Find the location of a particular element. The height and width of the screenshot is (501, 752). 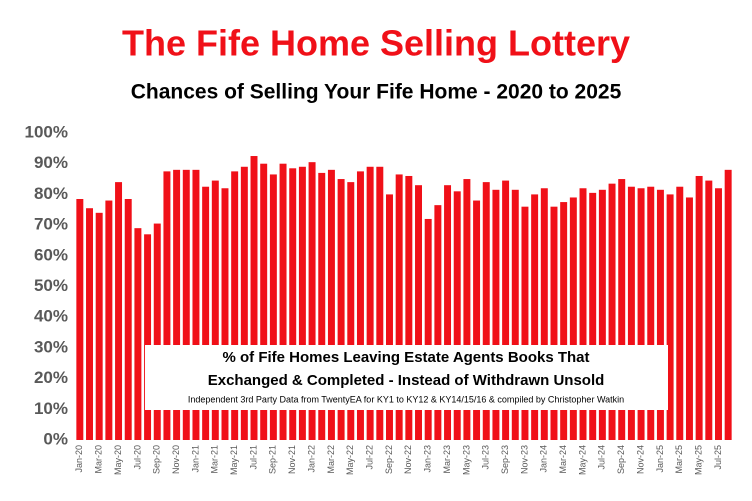

x-tick-label: Mar-21 is located at coordinates (215, 459).